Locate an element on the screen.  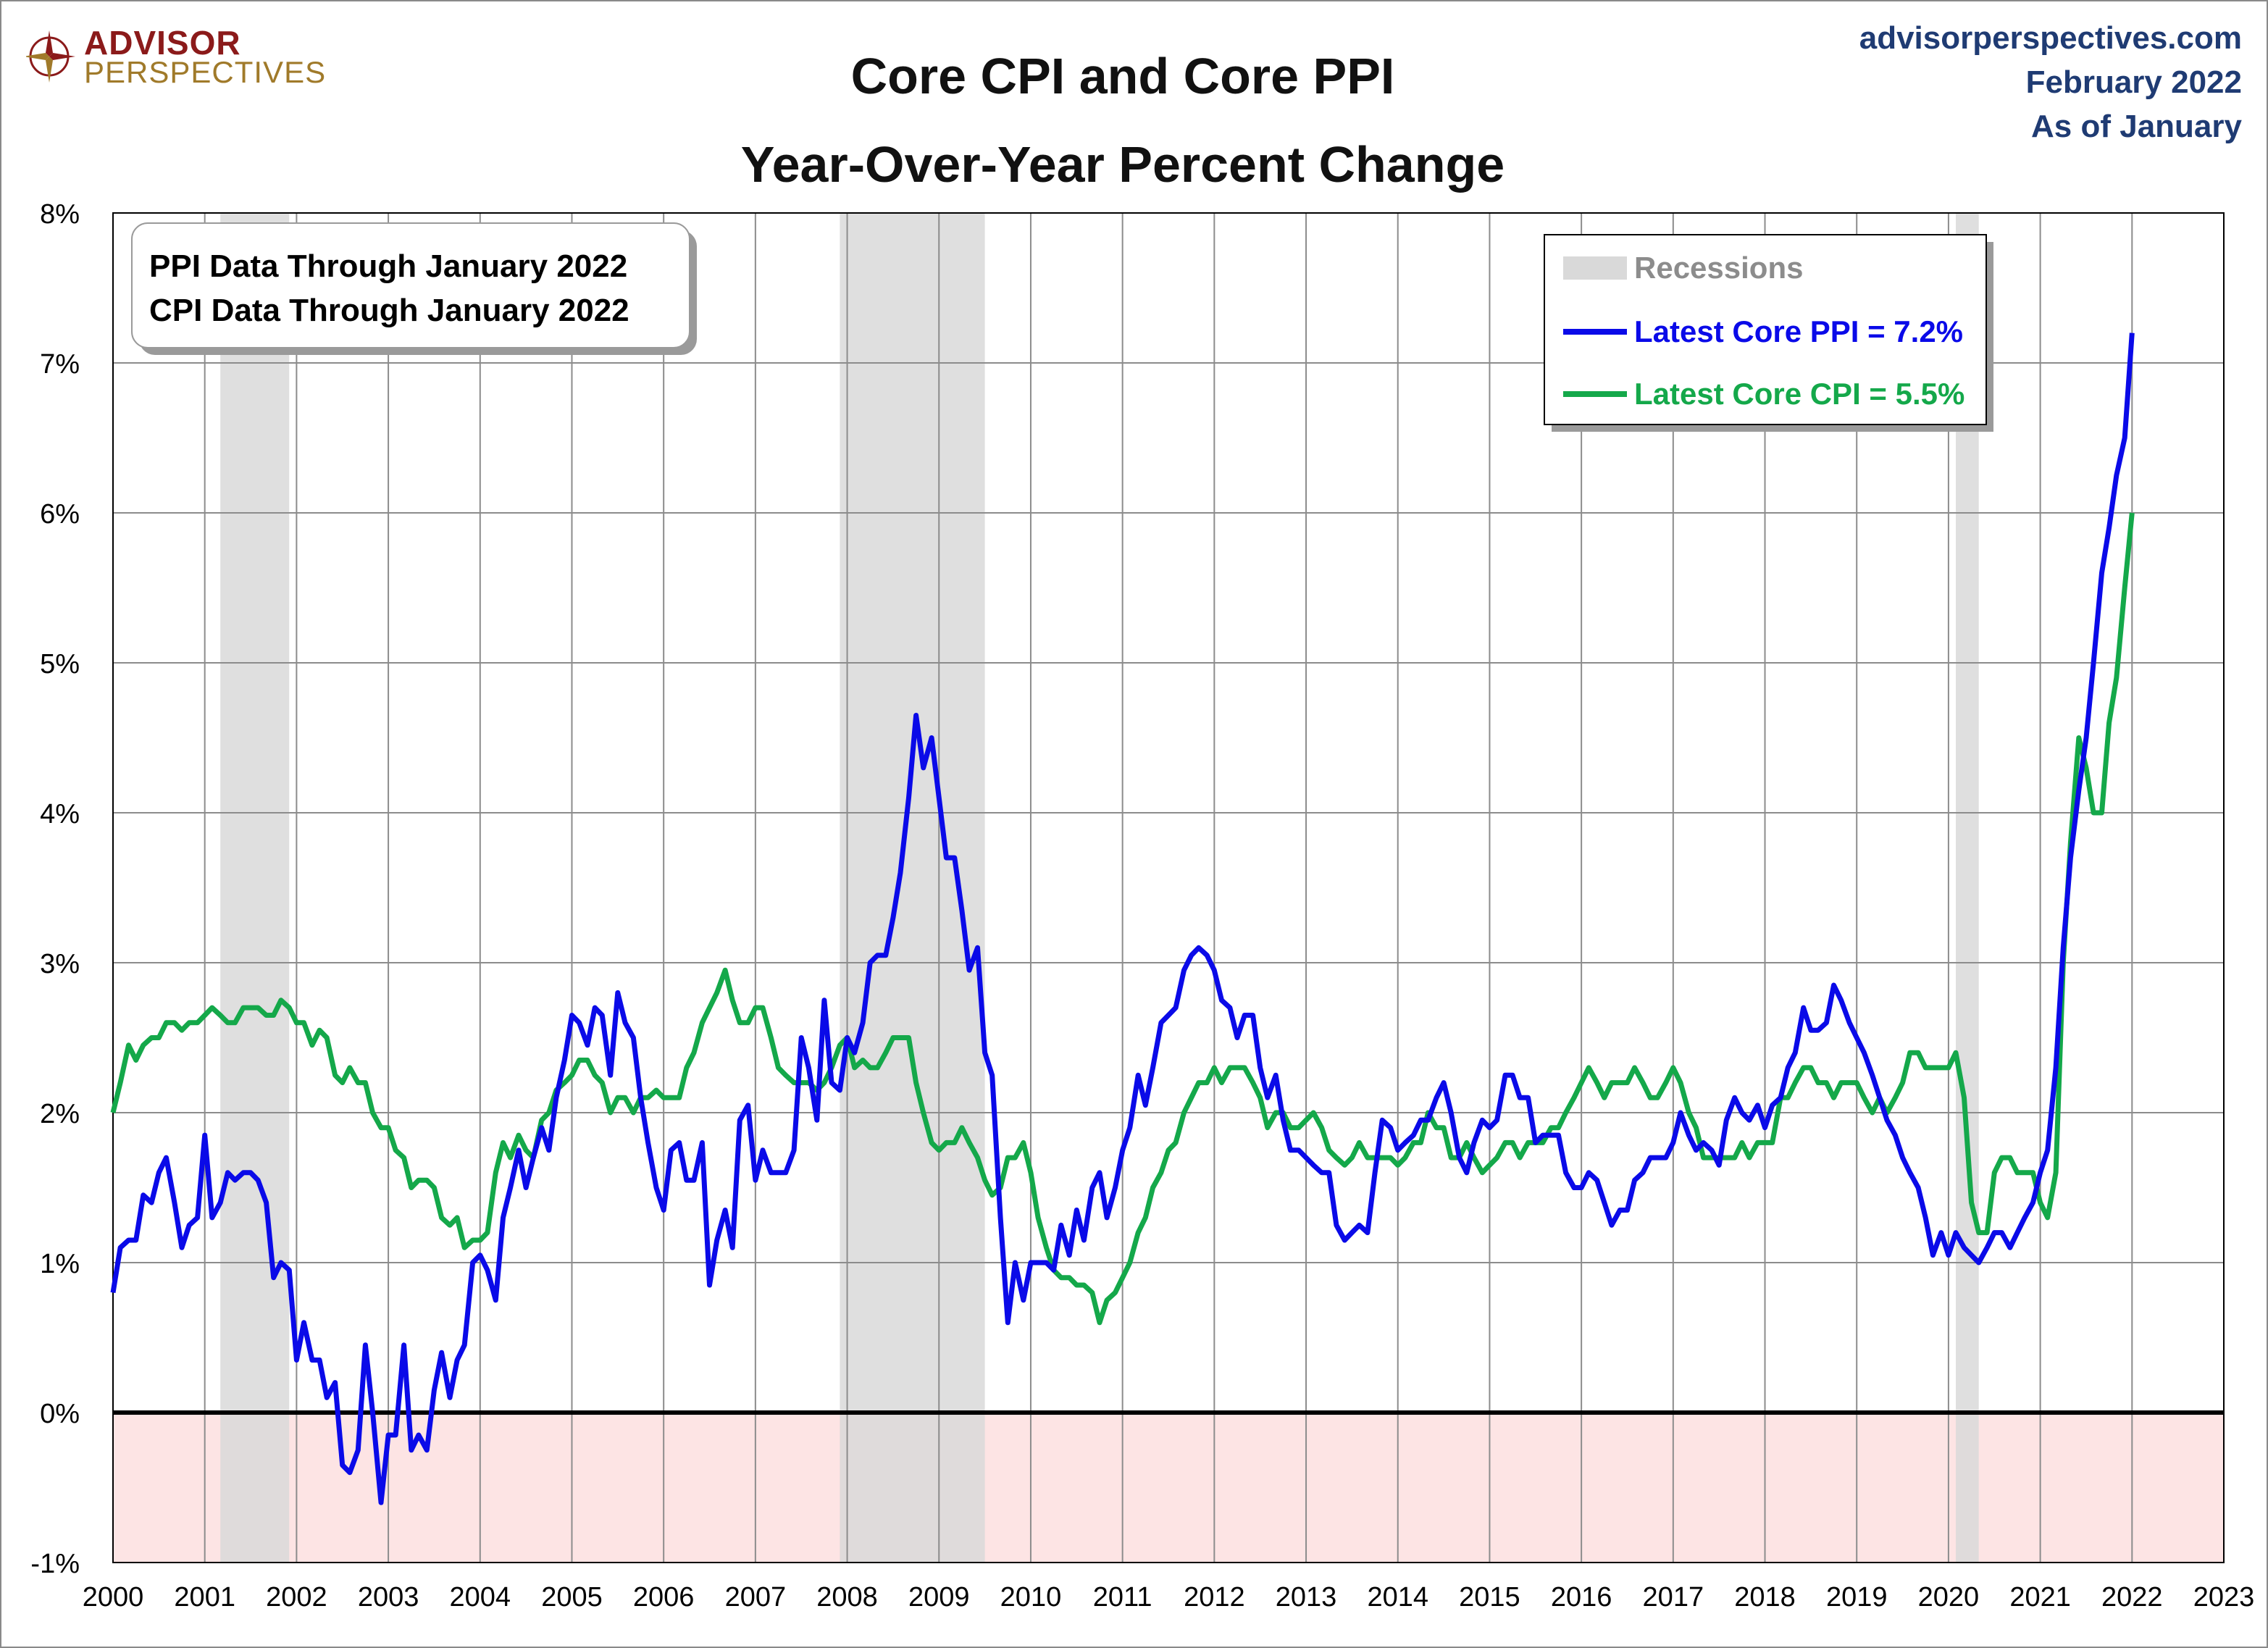
x-tick-label: 2010 is located at coordinates (1031, 1597).